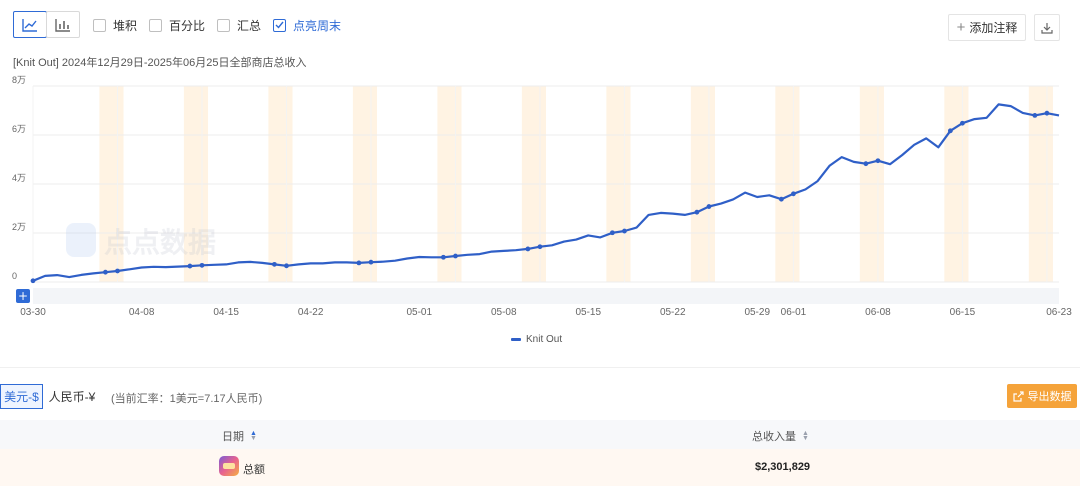 This screenshot has width=1080, height=486. What do you see at coordinates (419, 312) in the screenshot?
I see `x-tick-label: 05-01` at bounding box center [419, 312].